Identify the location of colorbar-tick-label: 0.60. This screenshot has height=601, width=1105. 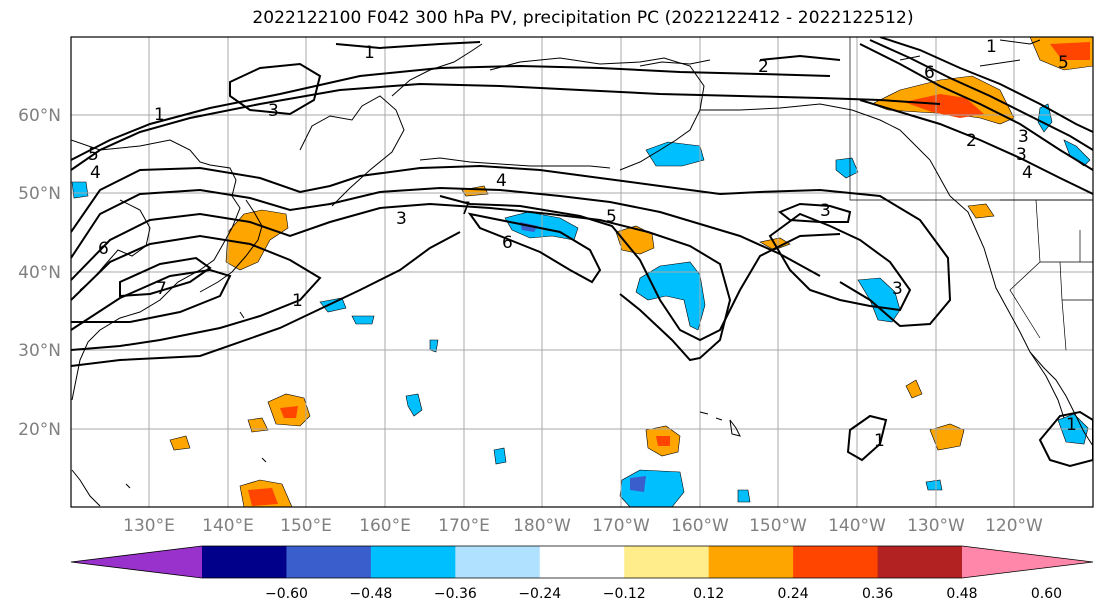
(1046, 593).